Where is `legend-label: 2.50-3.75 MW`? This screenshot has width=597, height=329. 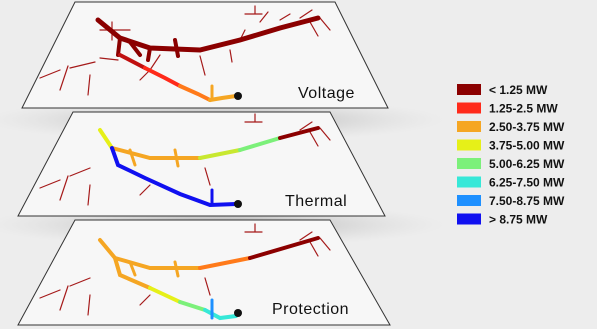 legend-label: 2.50-3.75 MW is located at coordinates (527, 127).